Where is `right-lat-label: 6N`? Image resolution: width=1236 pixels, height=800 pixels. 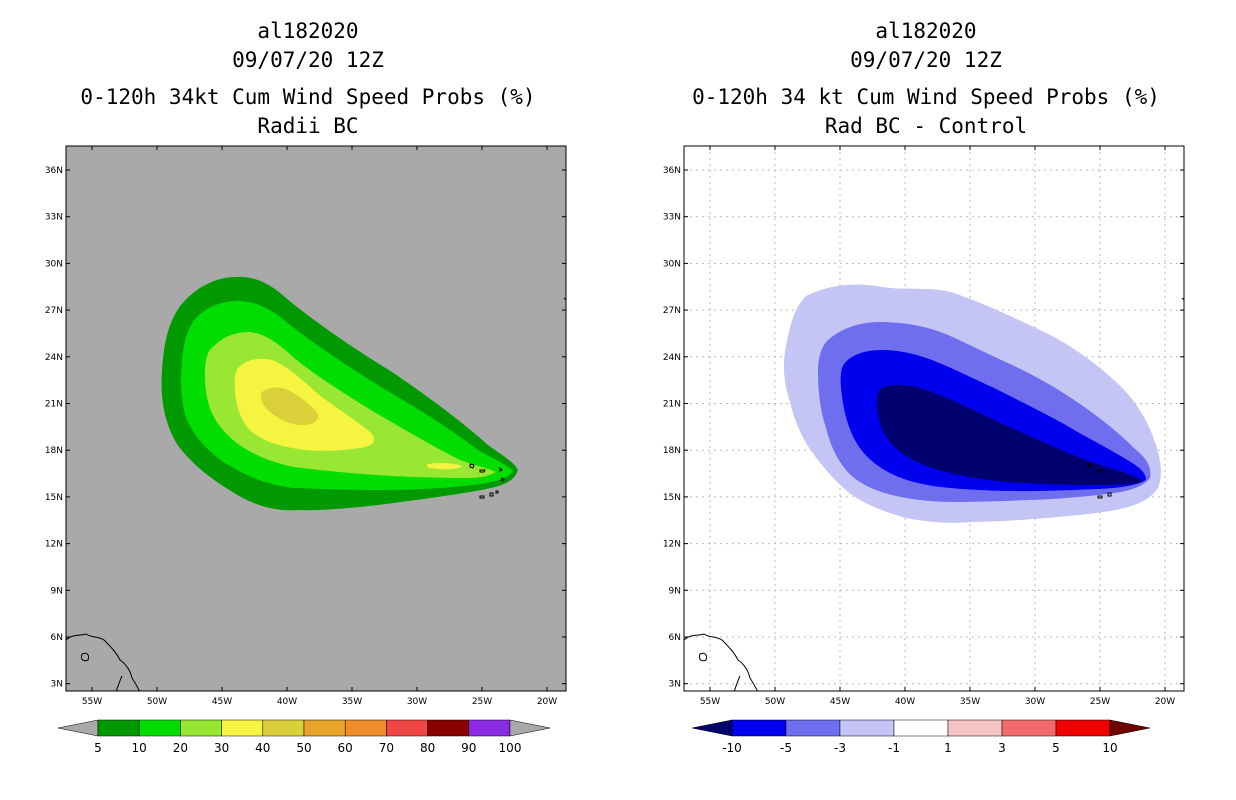 right-lat-label: 6N is located at coordinates (675, 638).